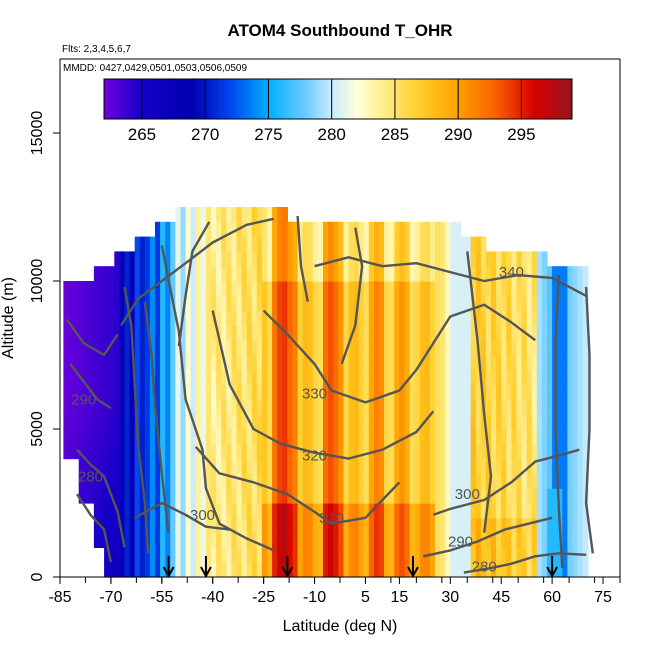 Image resolution: width=650 pixels, height=650 pixels. What do you see at coordinates (37, 429) in the screenshot?
I see `y-tick-label: 5000` at bounding box center [37, 429].